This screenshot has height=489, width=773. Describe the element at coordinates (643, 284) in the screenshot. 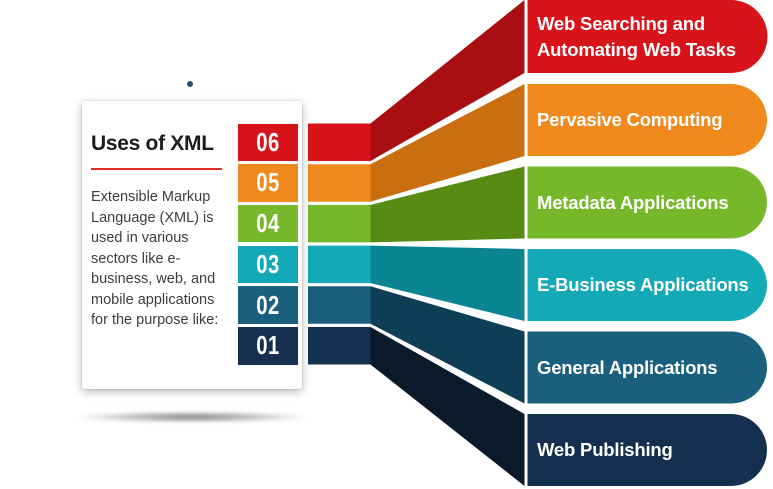

I see `label-text: E-Business Applications` at that location.